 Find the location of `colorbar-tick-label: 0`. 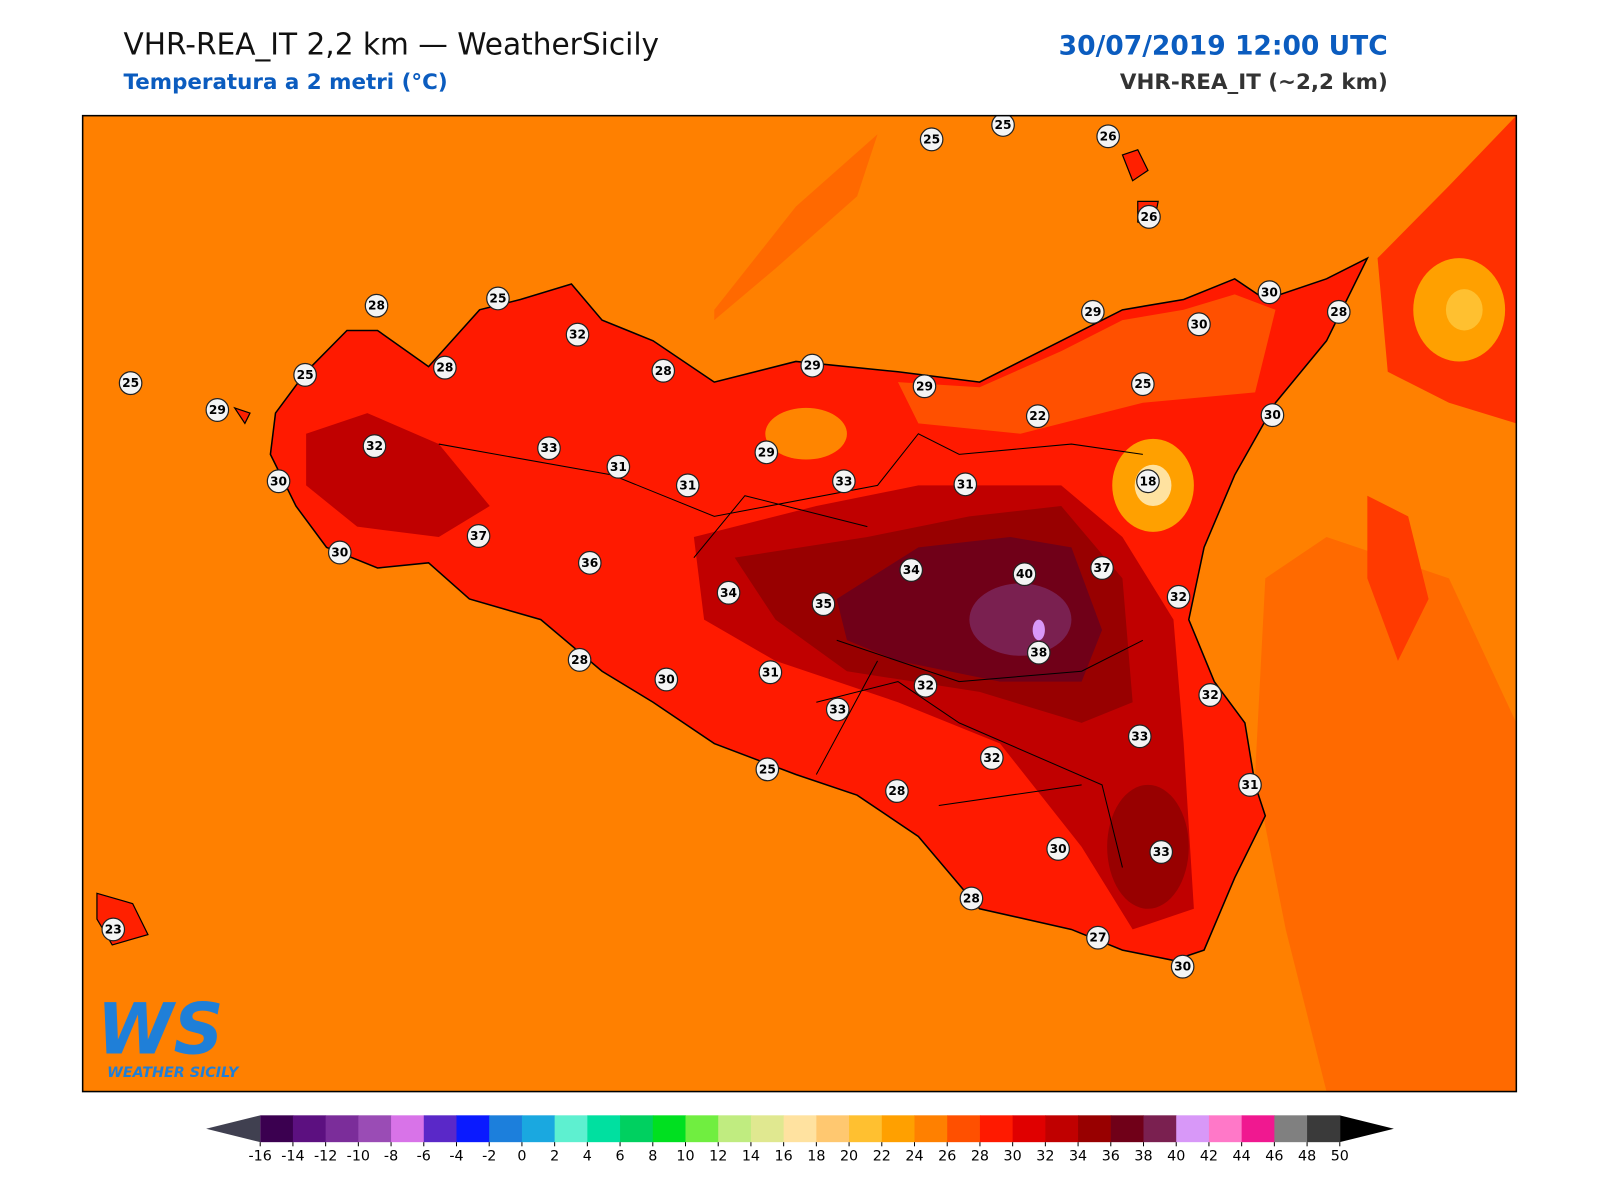

colorbar-tick-label: 0 is located at coordinates (521, 1157).